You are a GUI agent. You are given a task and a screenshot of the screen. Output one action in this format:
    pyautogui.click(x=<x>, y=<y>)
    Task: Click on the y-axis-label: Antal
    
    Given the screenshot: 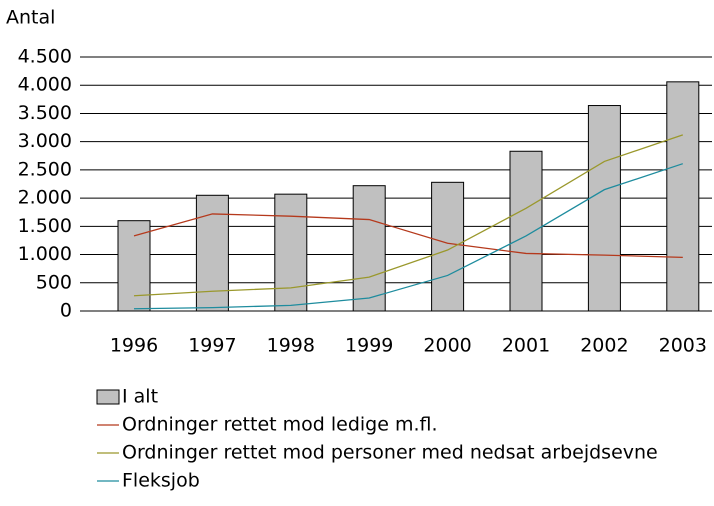 What is the action you would take?
    pyautogui.click(x=30, y=18)
    